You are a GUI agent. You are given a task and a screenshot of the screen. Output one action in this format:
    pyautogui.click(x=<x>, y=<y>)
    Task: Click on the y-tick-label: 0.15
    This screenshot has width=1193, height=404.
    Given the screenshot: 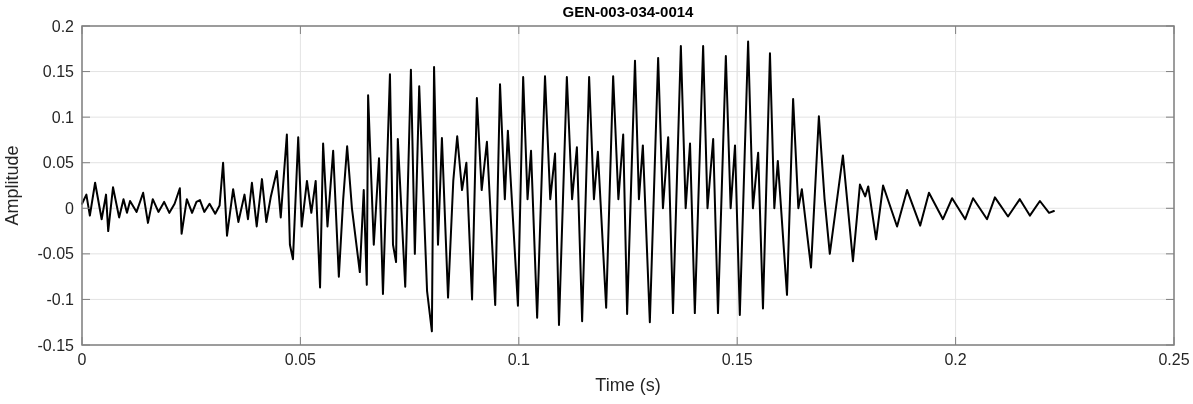 What is the action you would take?
    pyautogui.click(x=58, y=72)
    